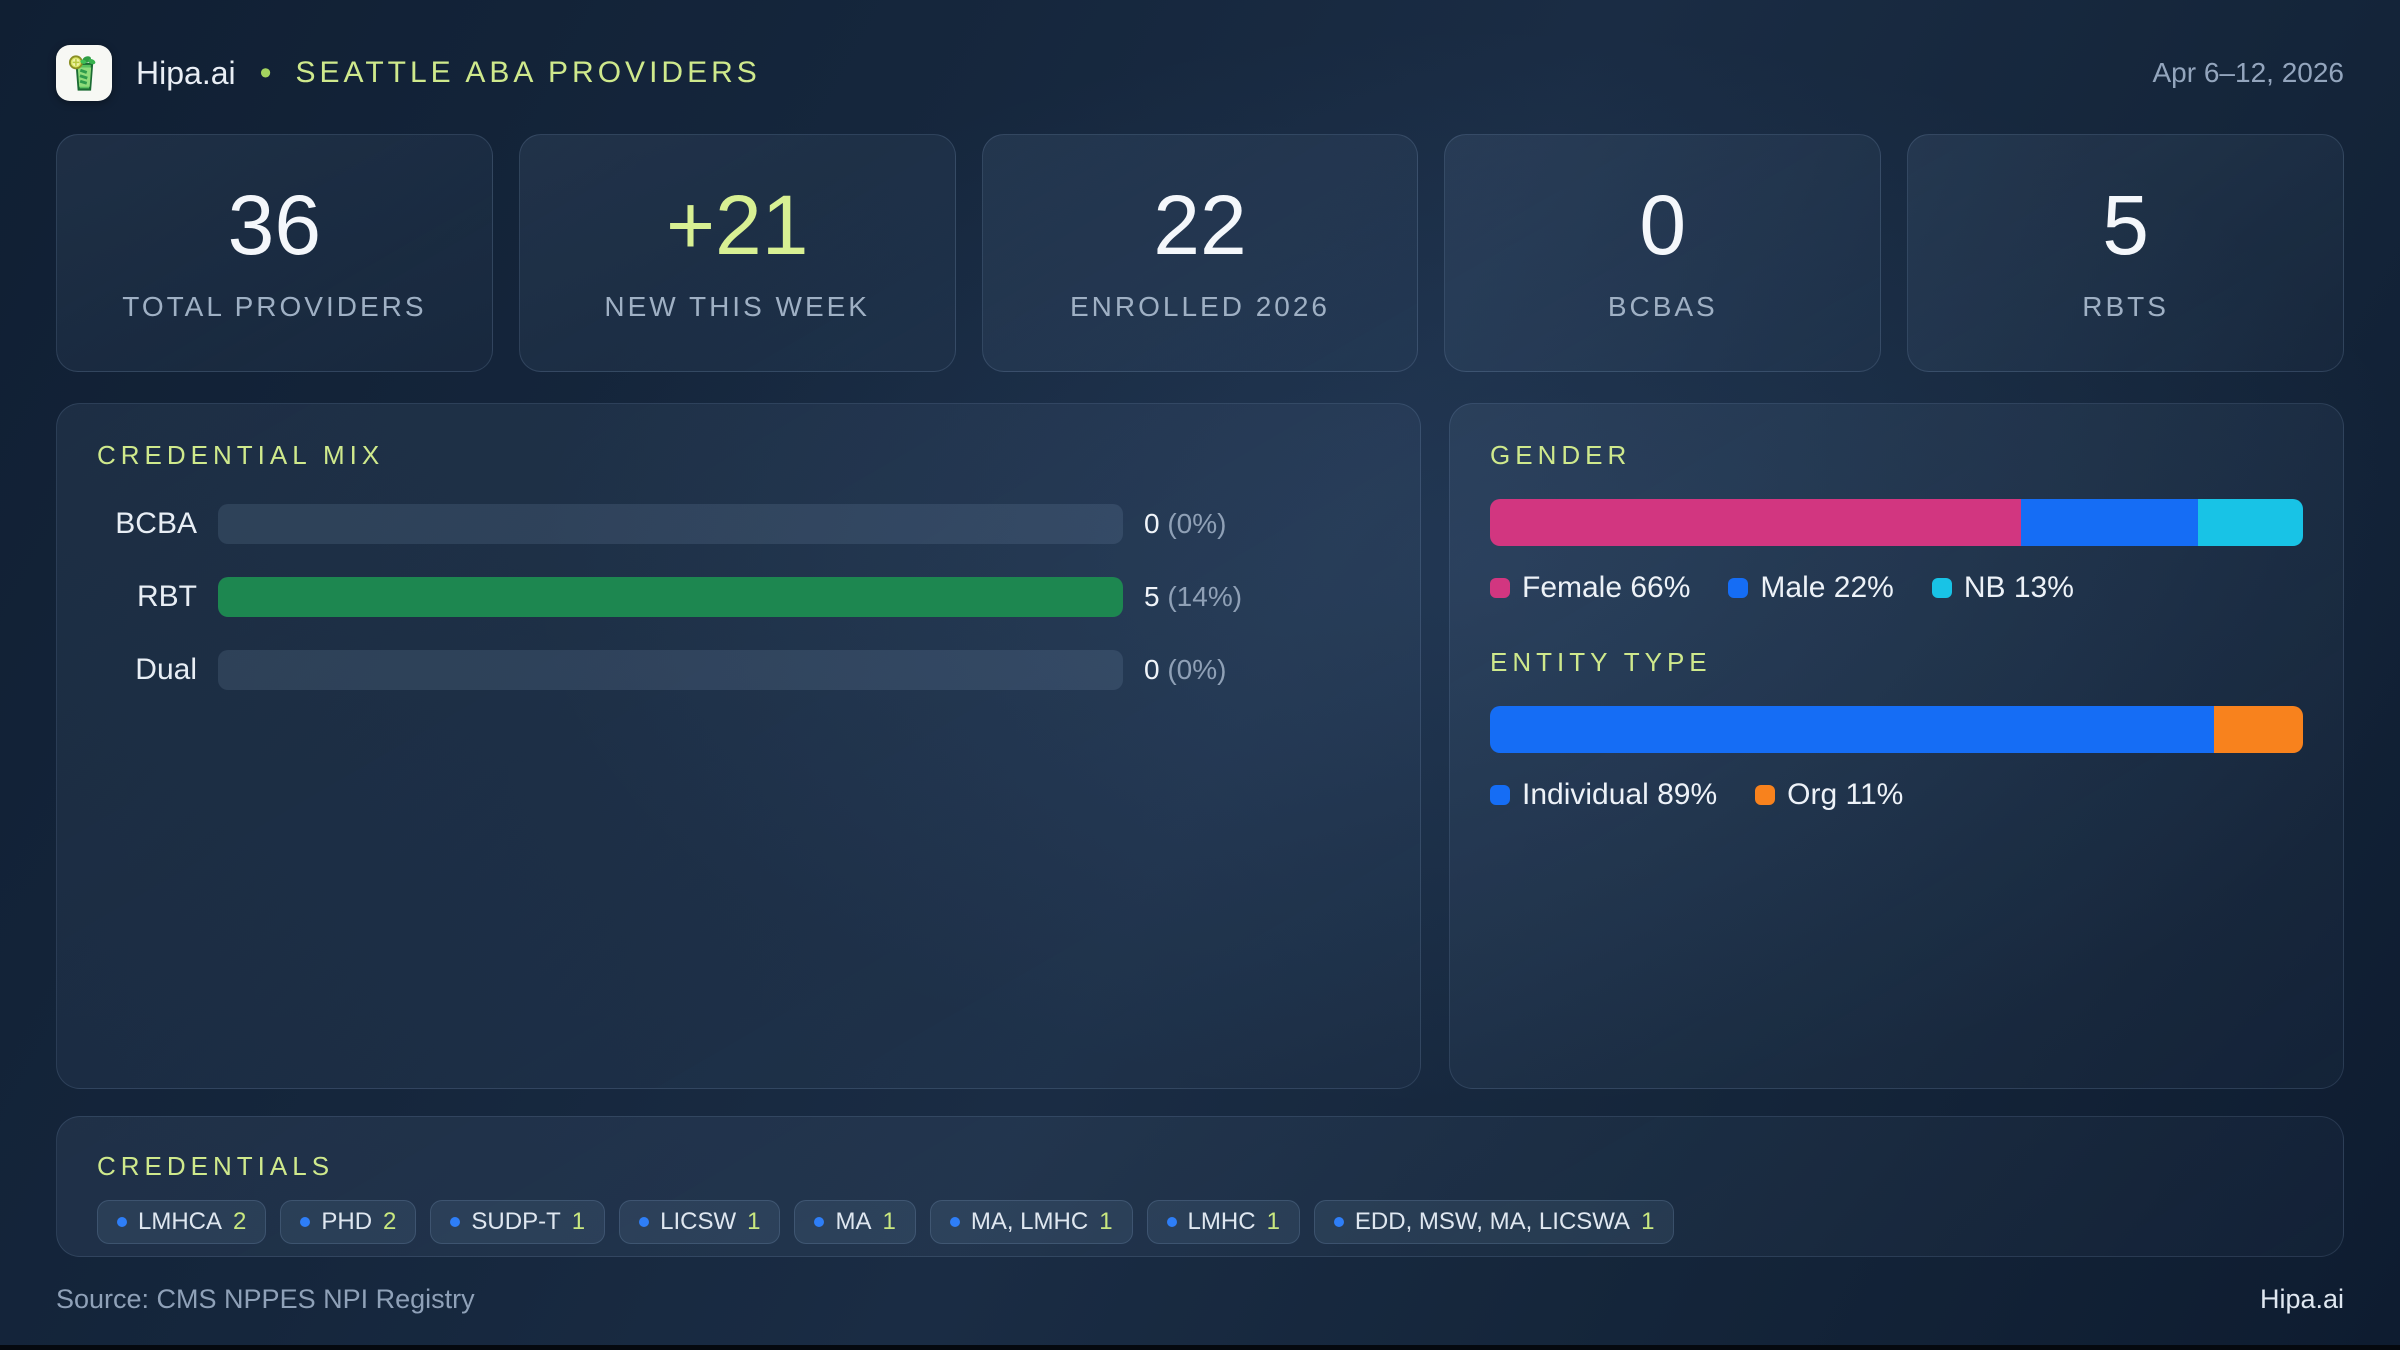 The height and width of the screenshot is (1350, 2400). Describe the element at coordinates (241, 455) in the screenshot. I see `credential-mix-title: CREDENTIAL MIX` at that location.